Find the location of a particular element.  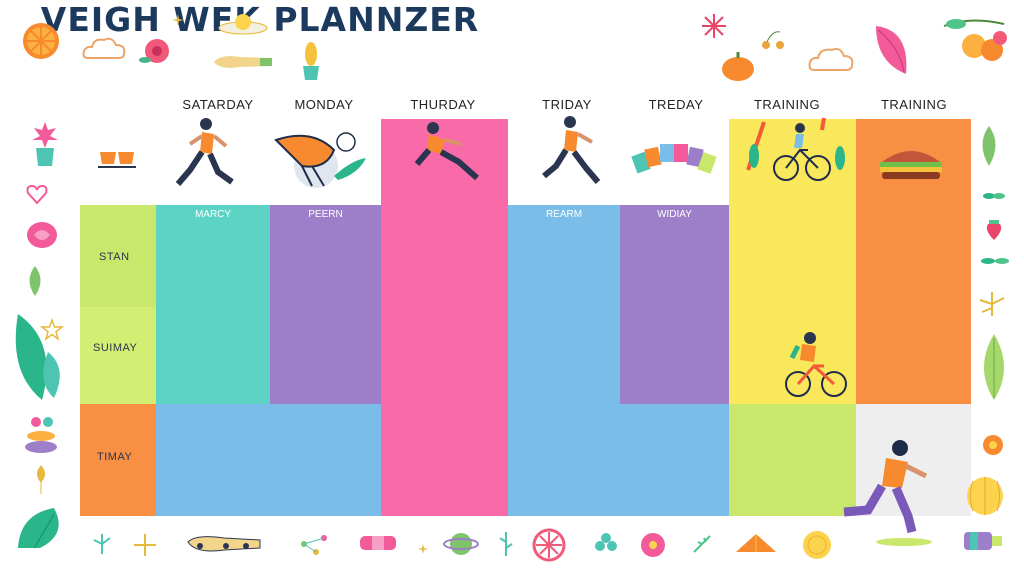

branch-icon is located at coordinates (992, 304).